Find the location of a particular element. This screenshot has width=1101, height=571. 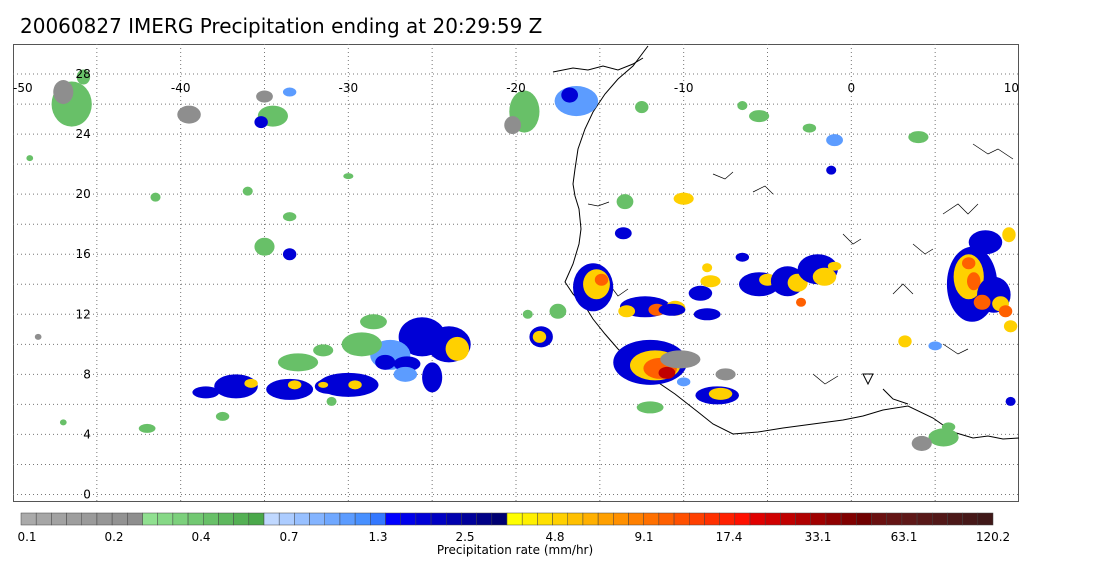

lon-label: -30 is located at coordinates (349, 88).